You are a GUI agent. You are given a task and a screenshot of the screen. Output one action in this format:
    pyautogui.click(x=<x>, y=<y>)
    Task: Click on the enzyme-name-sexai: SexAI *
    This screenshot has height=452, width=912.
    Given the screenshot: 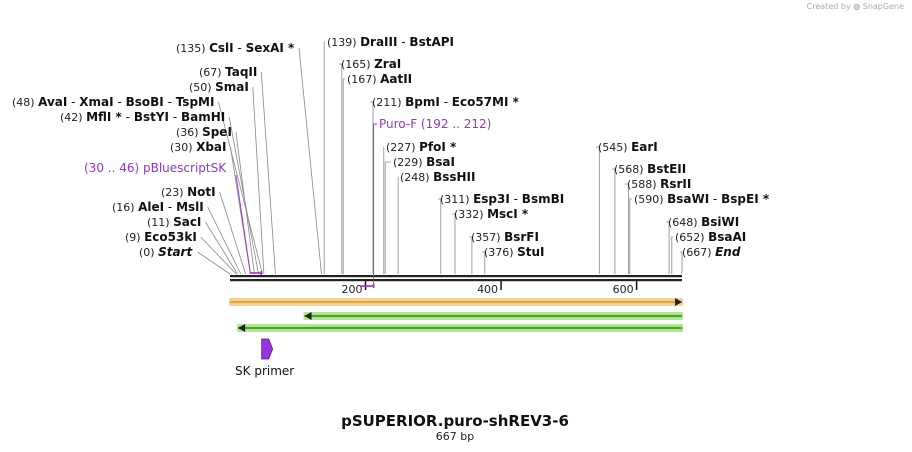 What is the action you would take?
    pyautogui.click(x=270, y=48)
    